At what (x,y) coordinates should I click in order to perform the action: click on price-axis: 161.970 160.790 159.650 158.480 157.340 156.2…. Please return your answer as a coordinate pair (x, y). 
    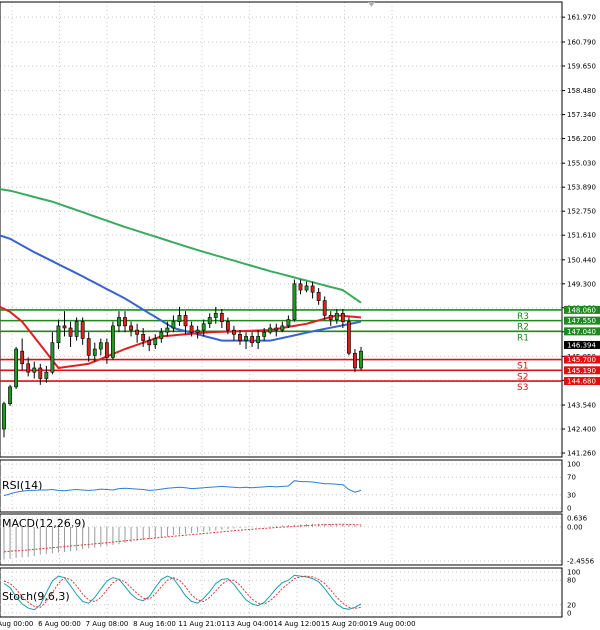
    Looking at the image, I should click on (579, 236).